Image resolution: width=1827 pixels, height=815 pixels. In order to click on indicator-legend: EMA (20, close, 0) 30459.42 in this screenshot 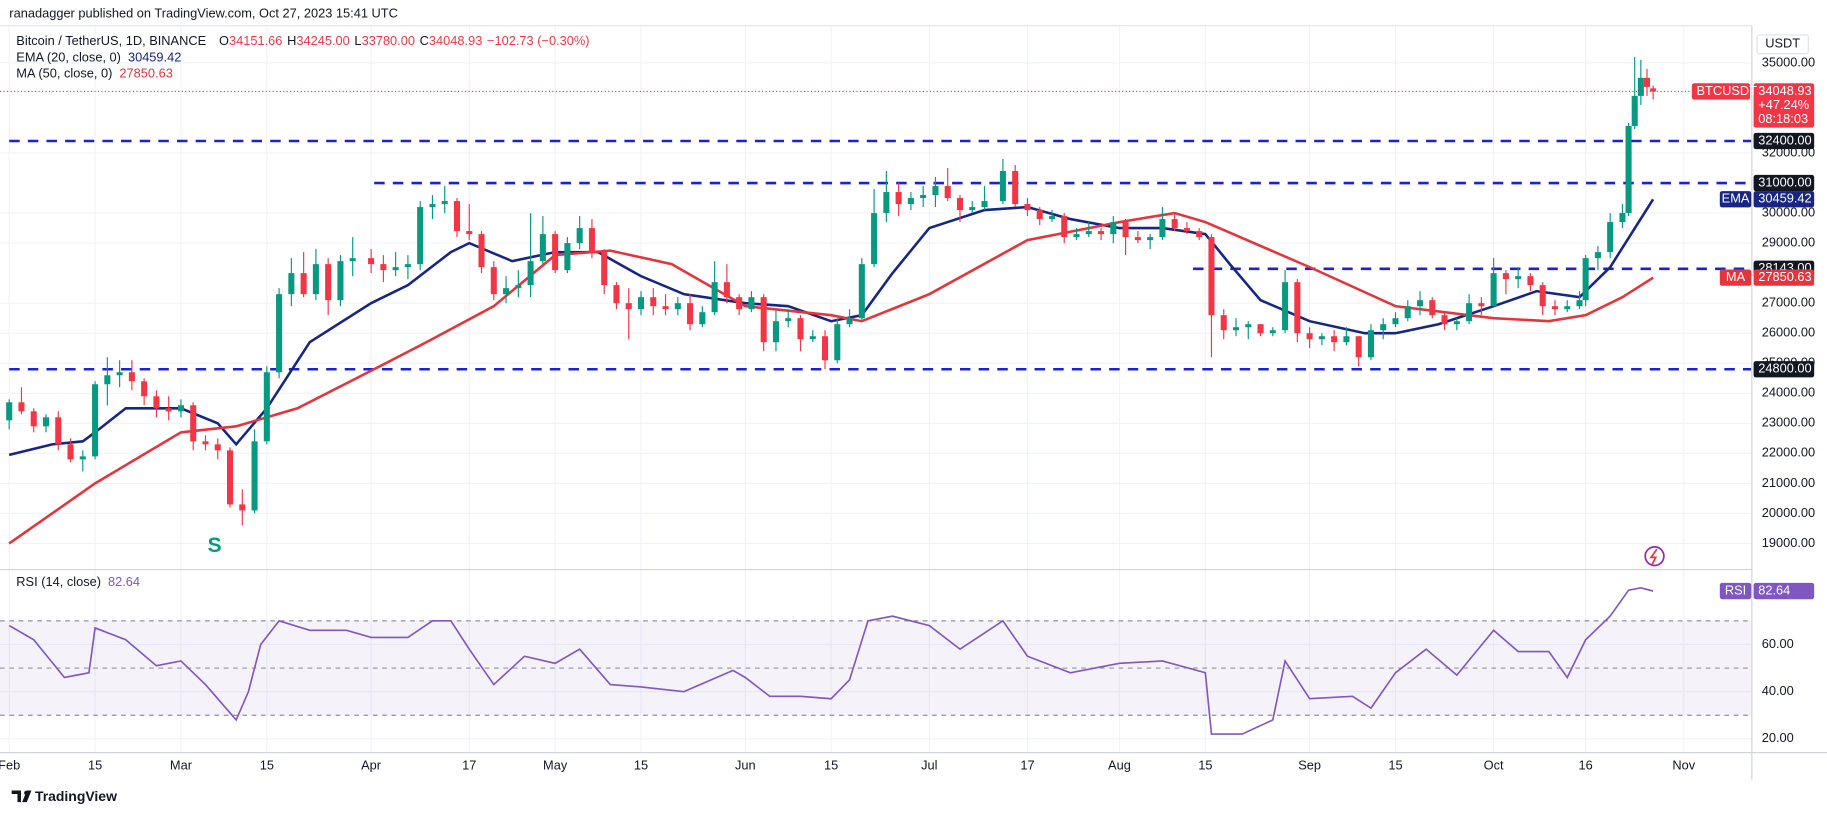, I will do `click(98, 57)`.